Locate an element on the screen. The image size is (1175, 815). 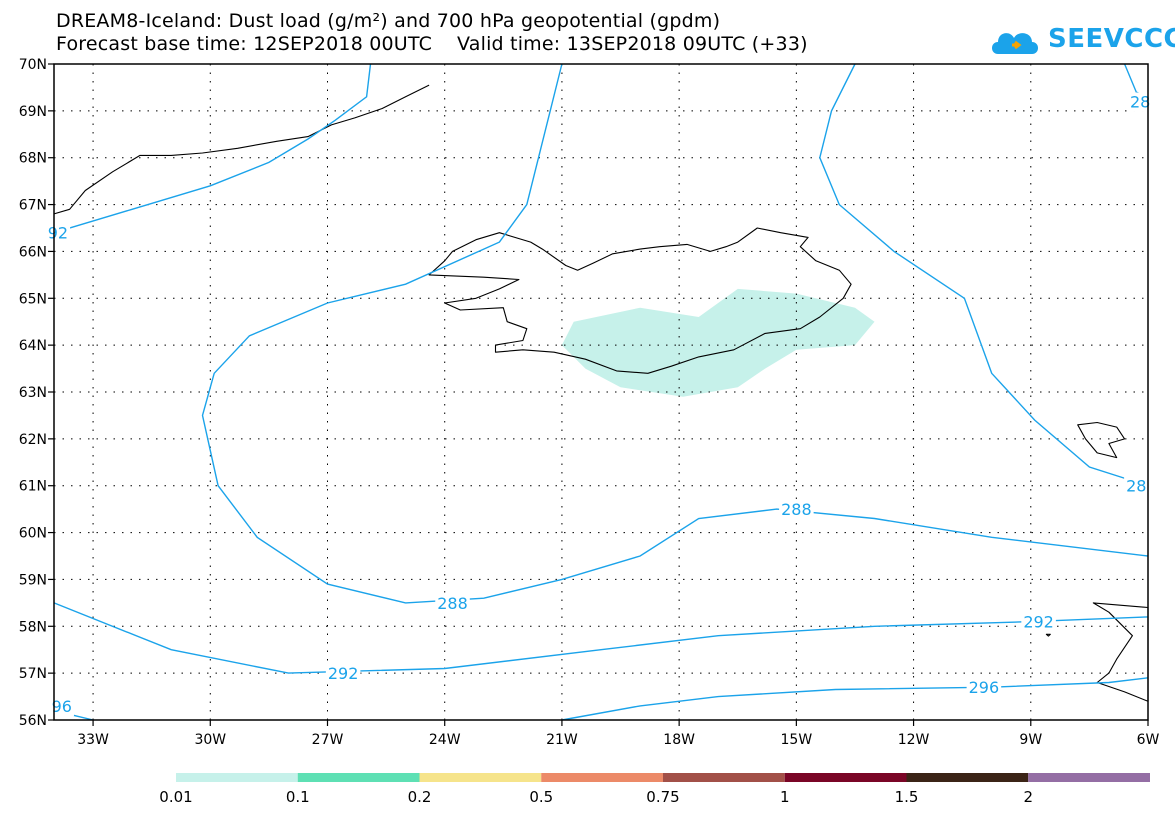
y-tick-label: 58N is located at coordinates (33, 627).